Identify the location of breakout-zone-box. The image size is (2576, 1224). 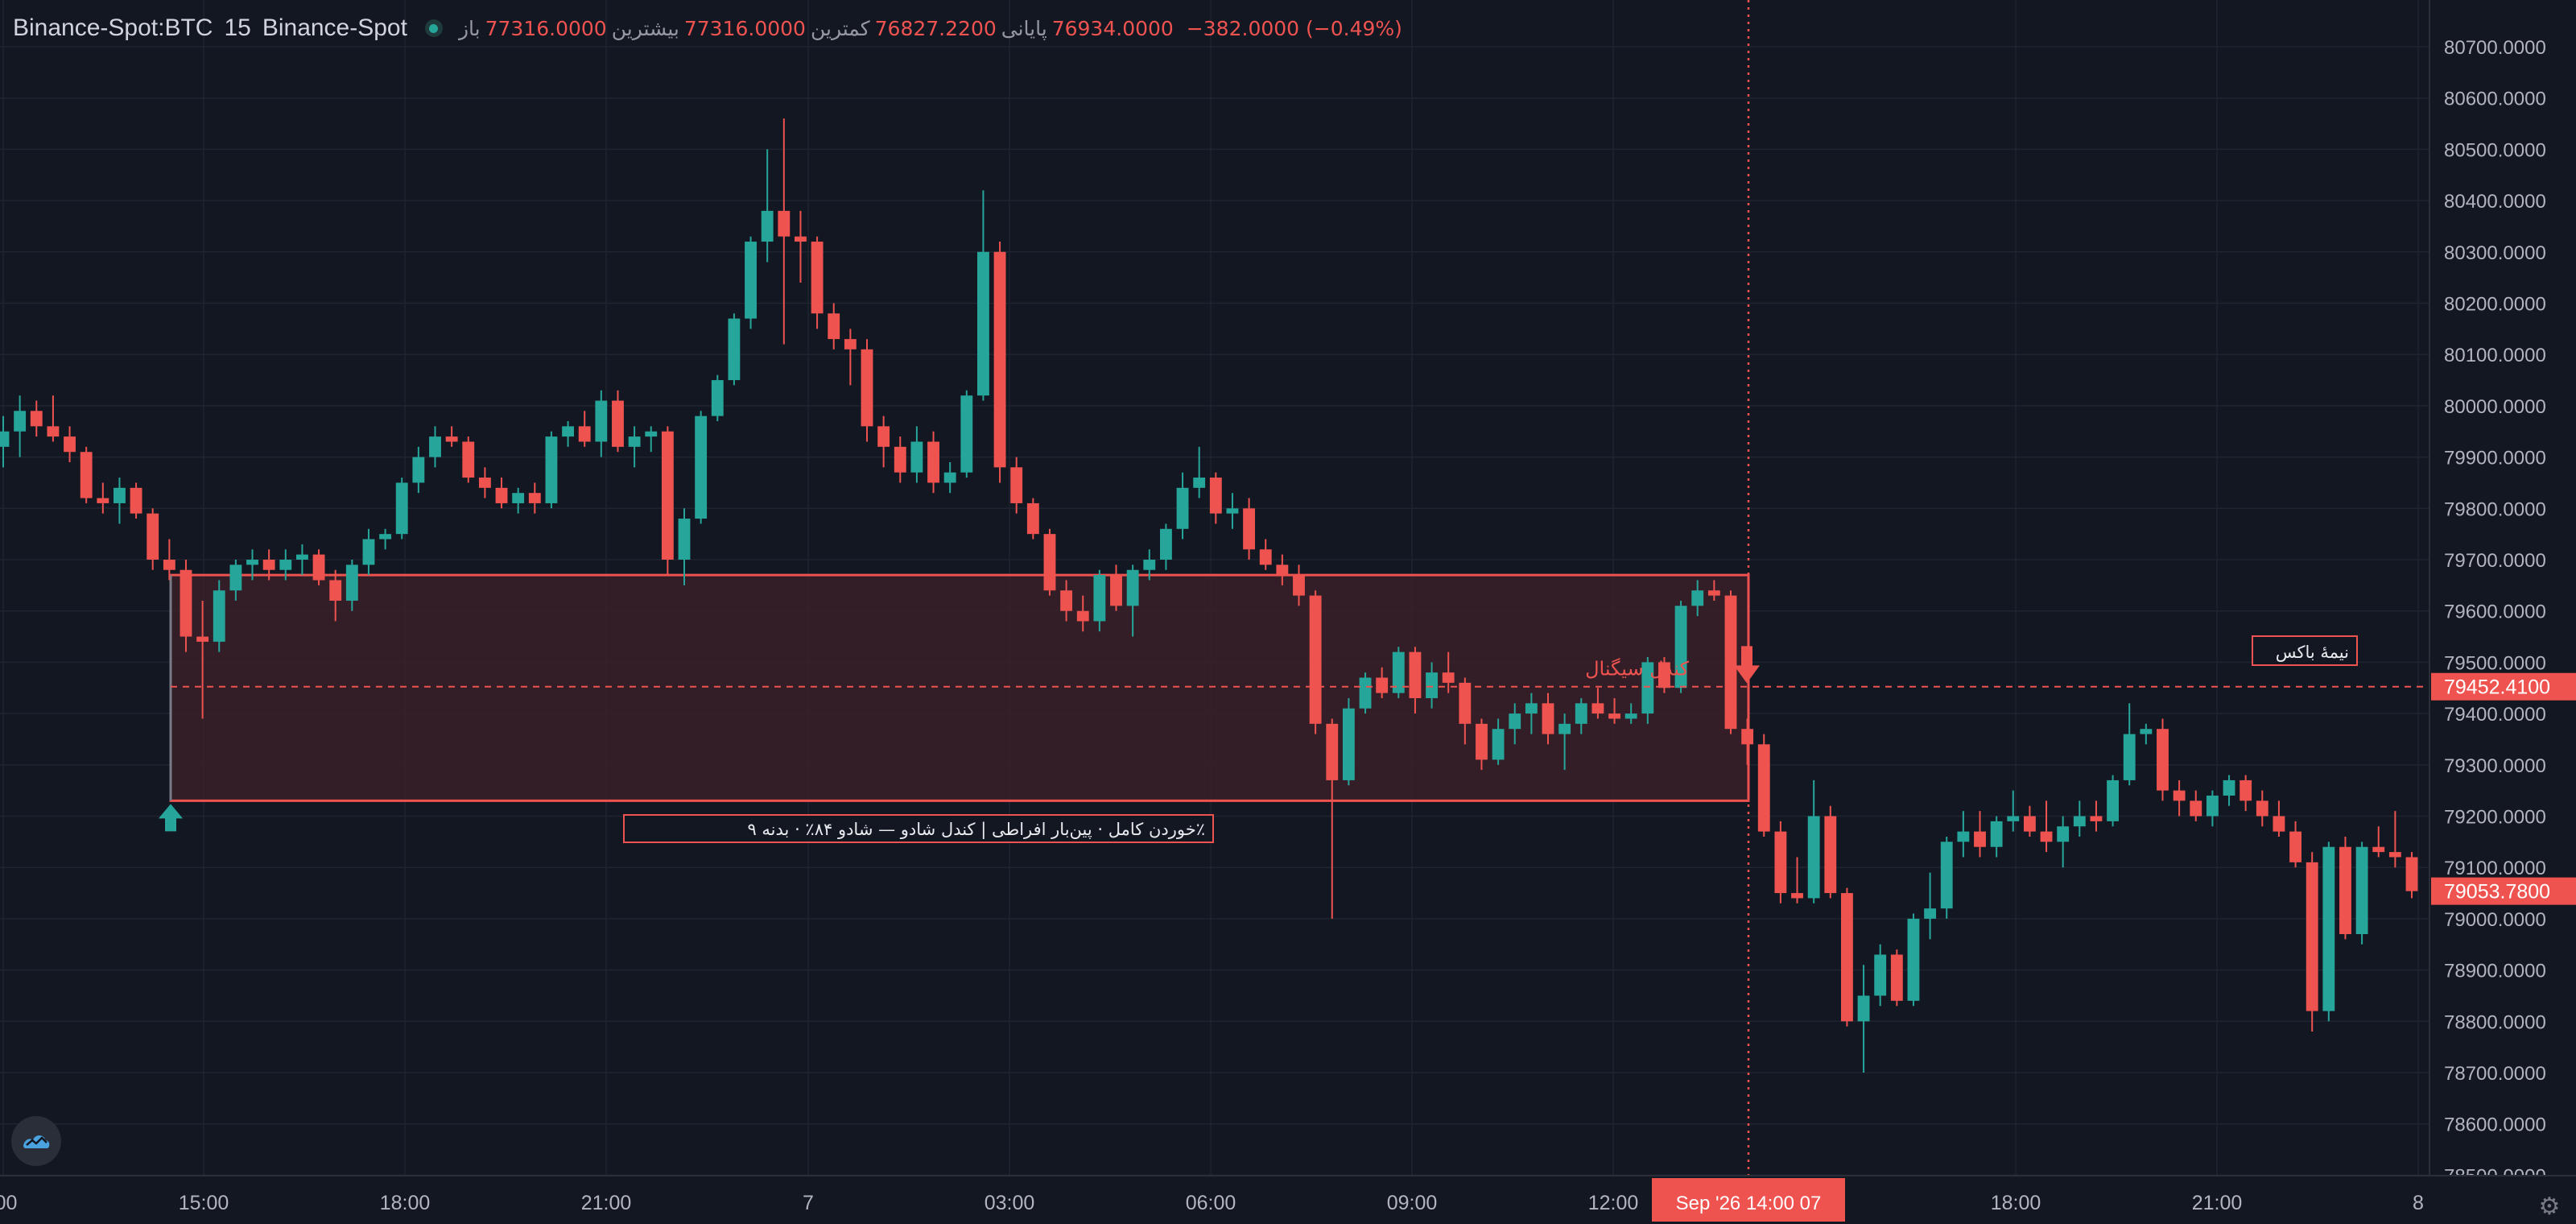
(959, 687).